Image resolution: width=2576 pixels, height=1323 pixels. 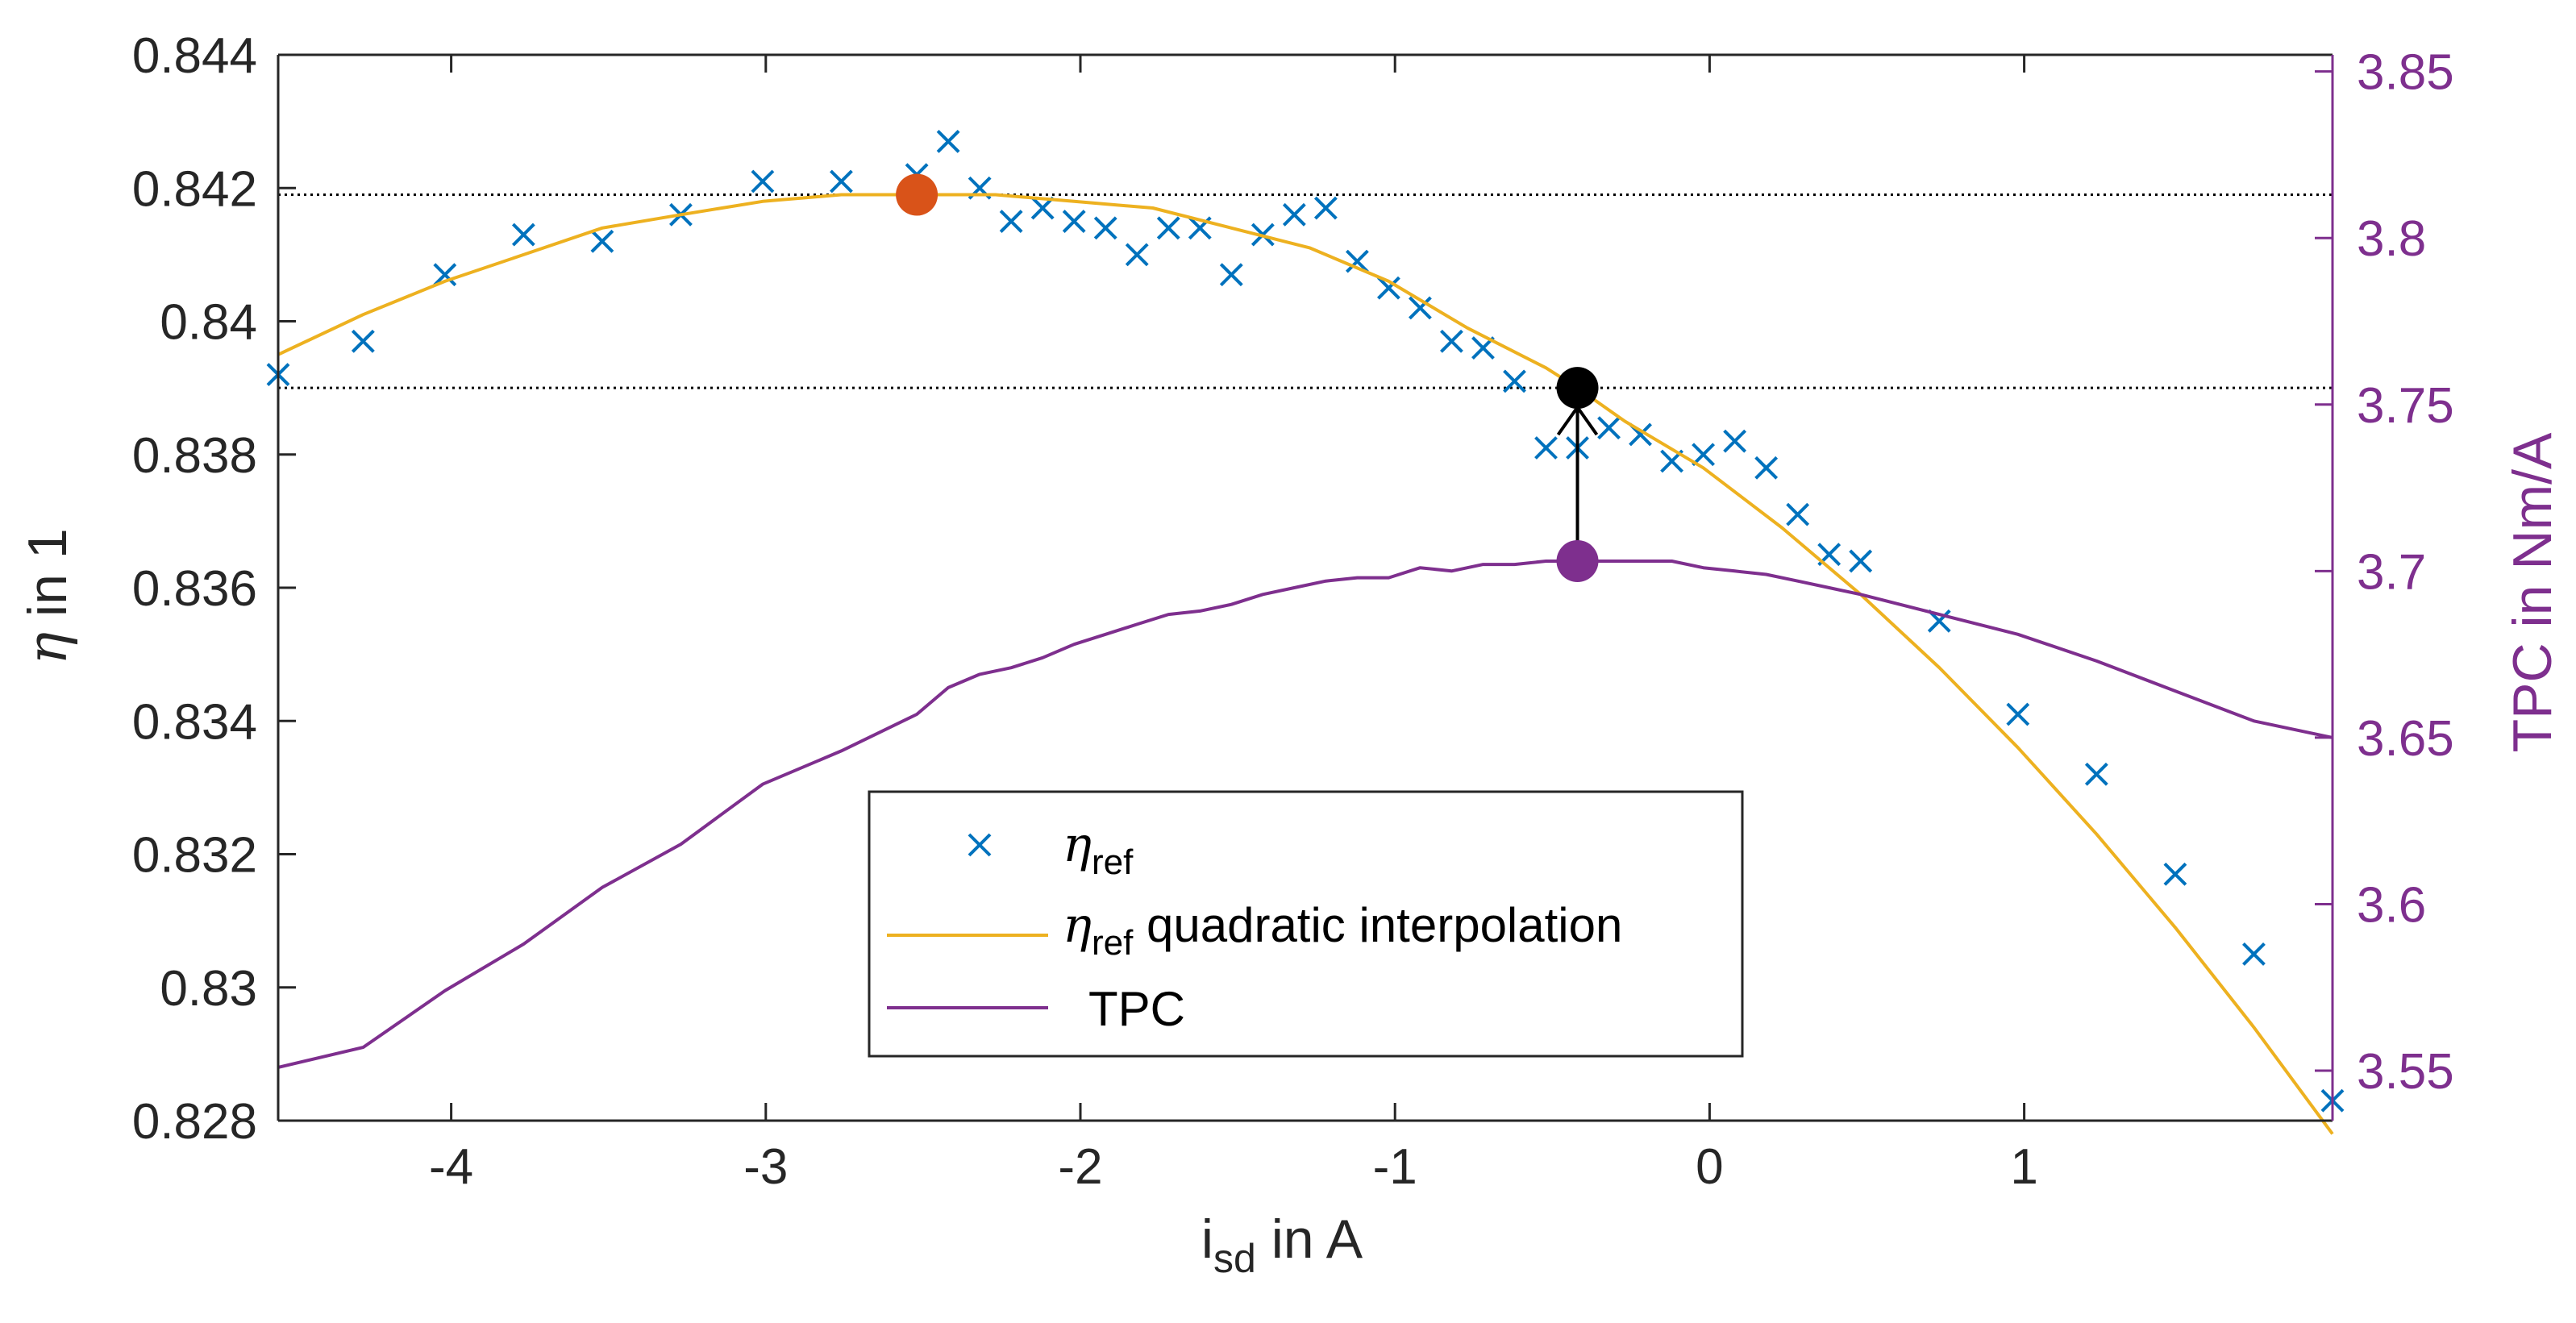 I want to click on y-right-axis-label: TPC in Nm/A, so click(x=2532, y=592).